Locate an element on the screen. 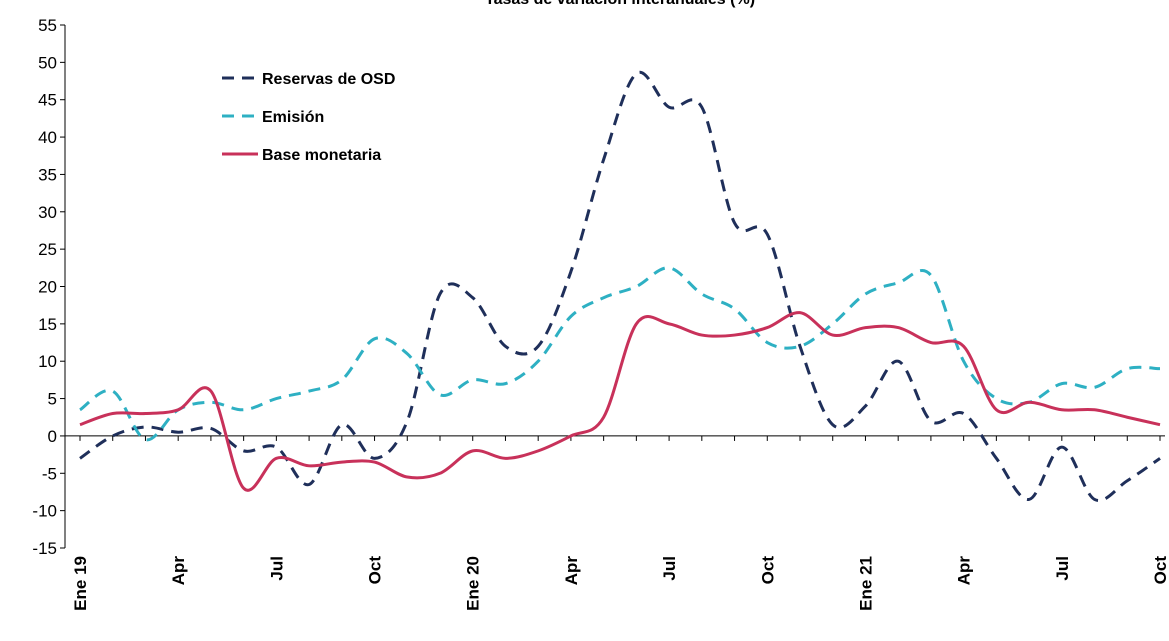 This screenshot has height=641, width=1169. y-tick-label: 55 is located at coordinates (47, 25).